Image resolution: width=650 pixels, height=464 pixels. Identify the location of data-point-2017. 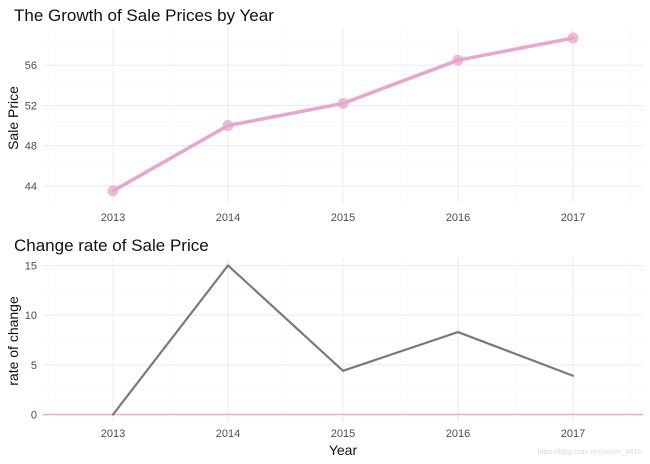
(573, 38).